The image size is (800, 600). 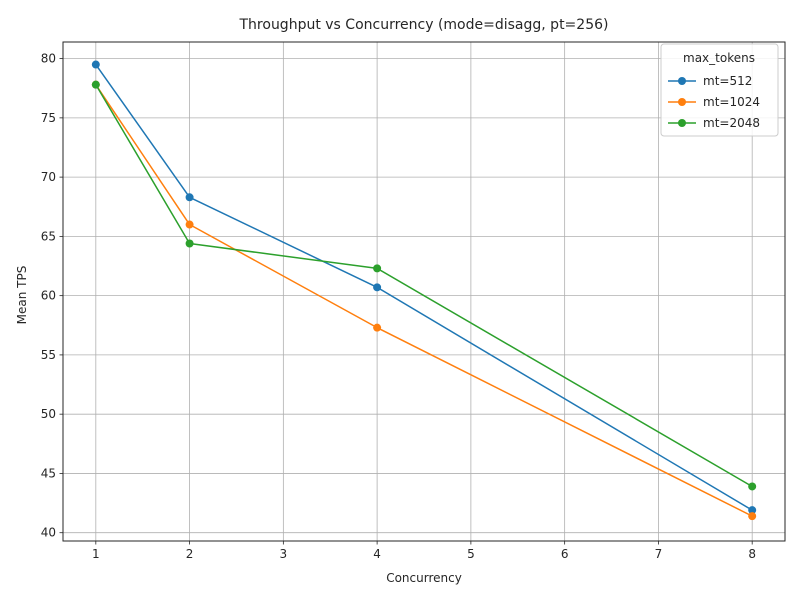 I want to click on x-tick-label: 7, so click(x=659, y=554).